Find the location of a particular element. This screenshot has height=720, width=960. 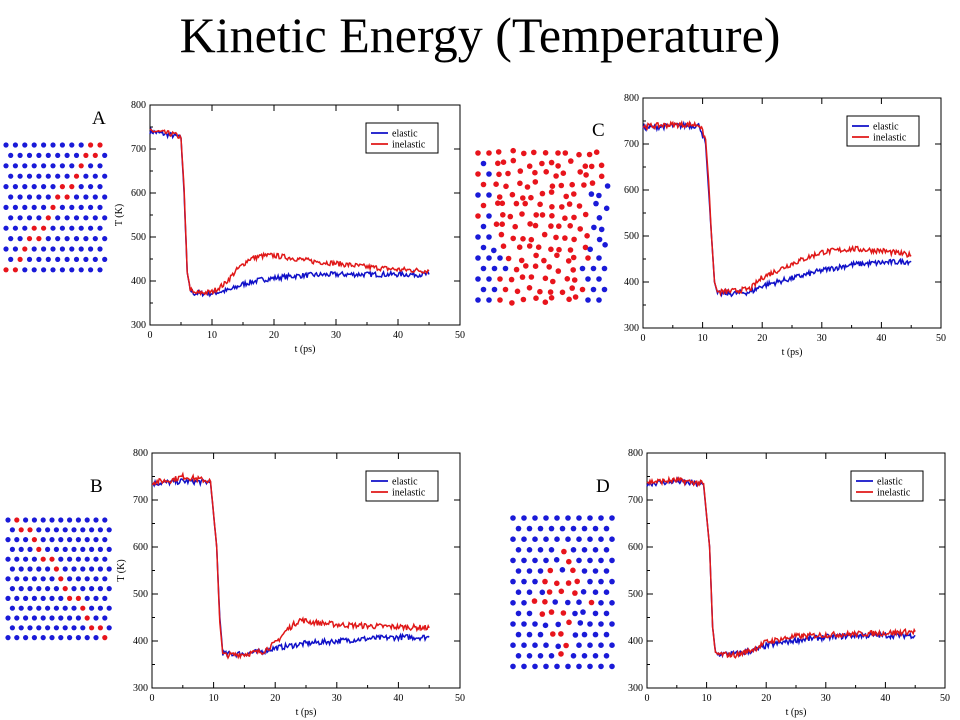

y-axis-label: T (K) is located at coordinates (119, 215).